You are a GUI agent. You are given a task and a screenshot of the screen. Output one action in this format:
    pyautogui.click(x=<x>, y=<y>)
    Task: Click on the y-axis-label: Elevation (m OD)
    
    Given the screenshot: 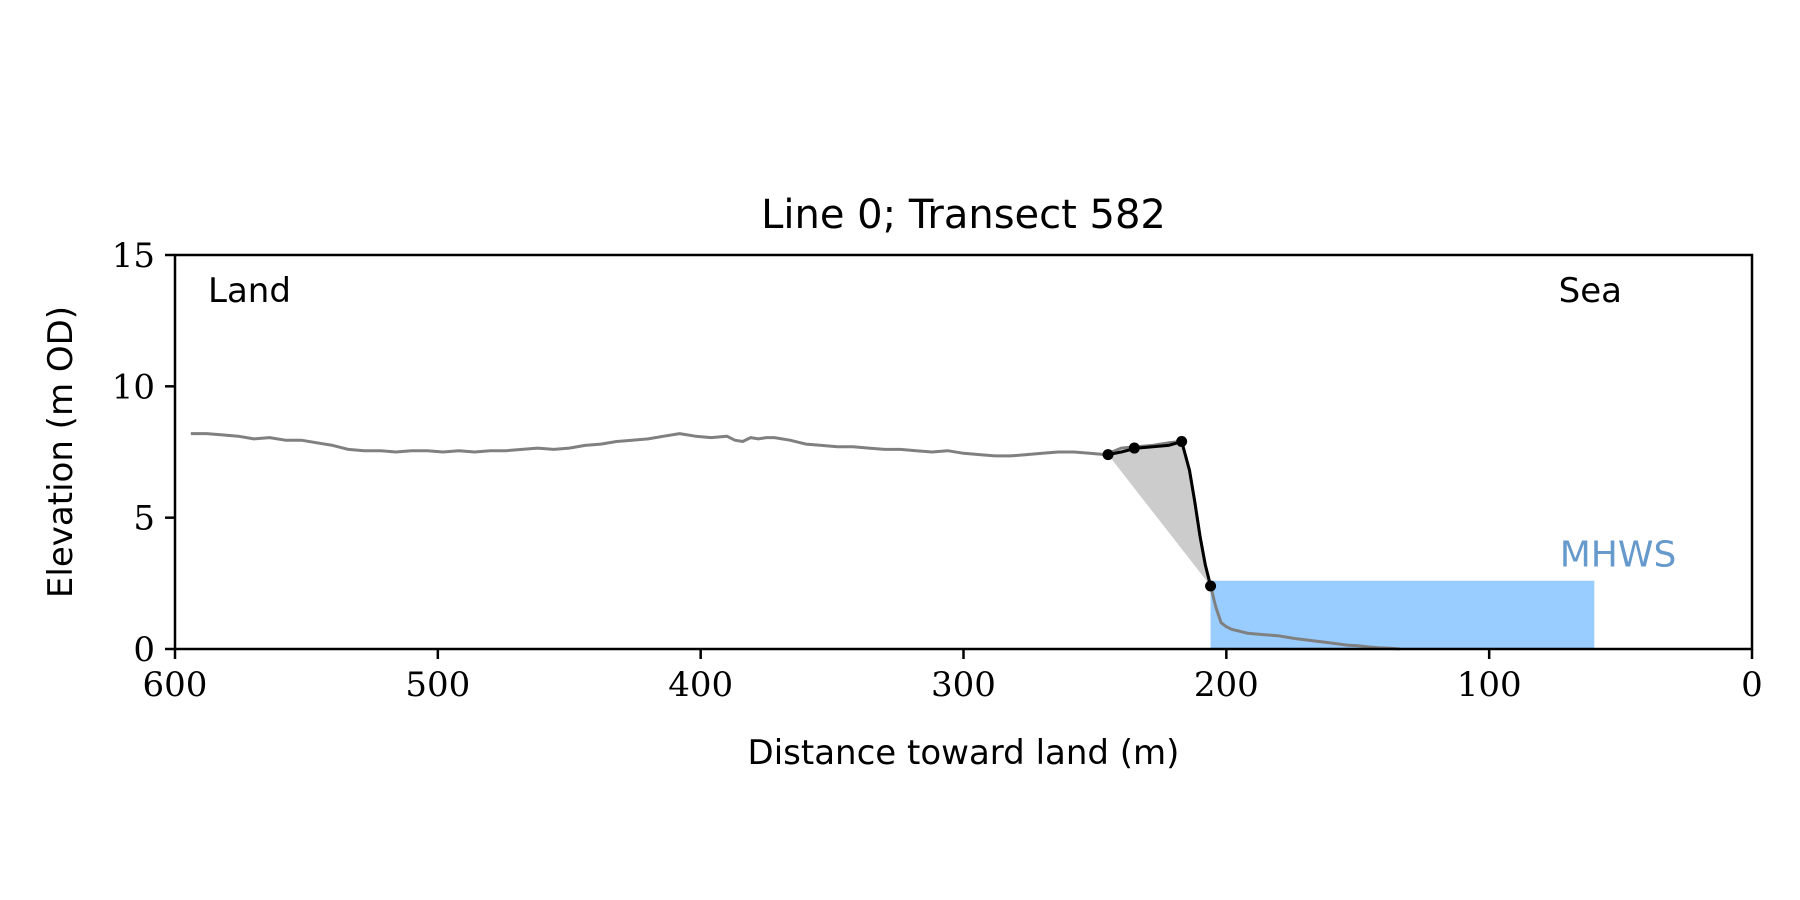 What is the action you would take?
    pyautogui.click(x=61, y=452)
    